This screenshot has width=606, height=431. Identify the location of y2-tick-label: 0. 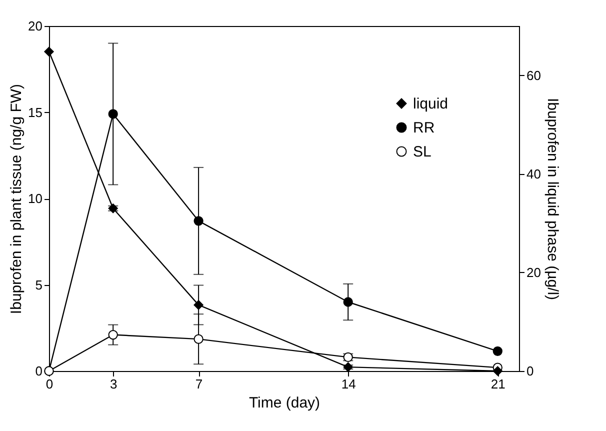
(530, 371).